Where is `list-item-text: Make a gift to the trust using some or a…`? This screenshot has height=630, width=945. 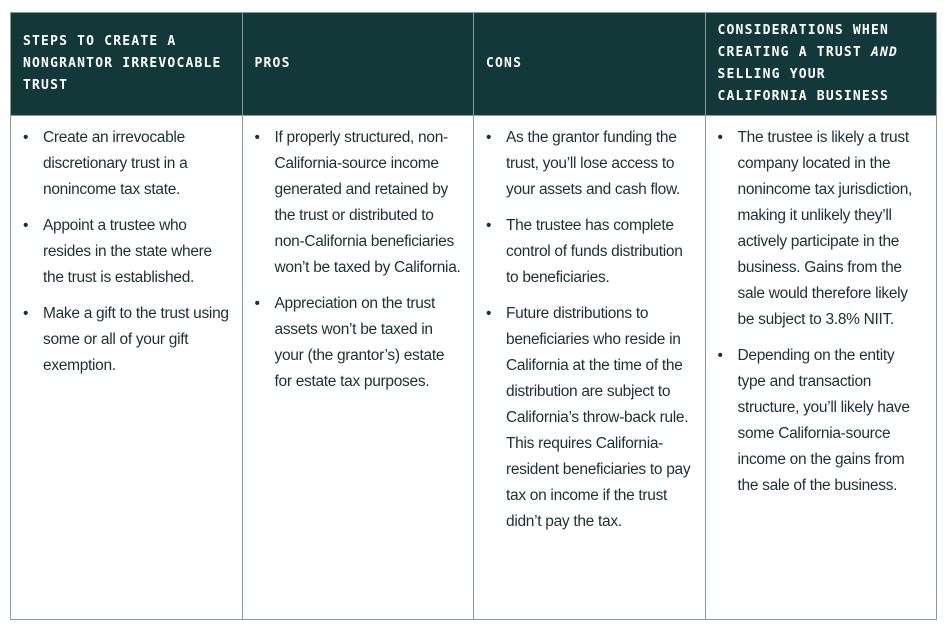
list-item-text: Make a gift to the trust using some or a… is located at coordinates (136, 339).